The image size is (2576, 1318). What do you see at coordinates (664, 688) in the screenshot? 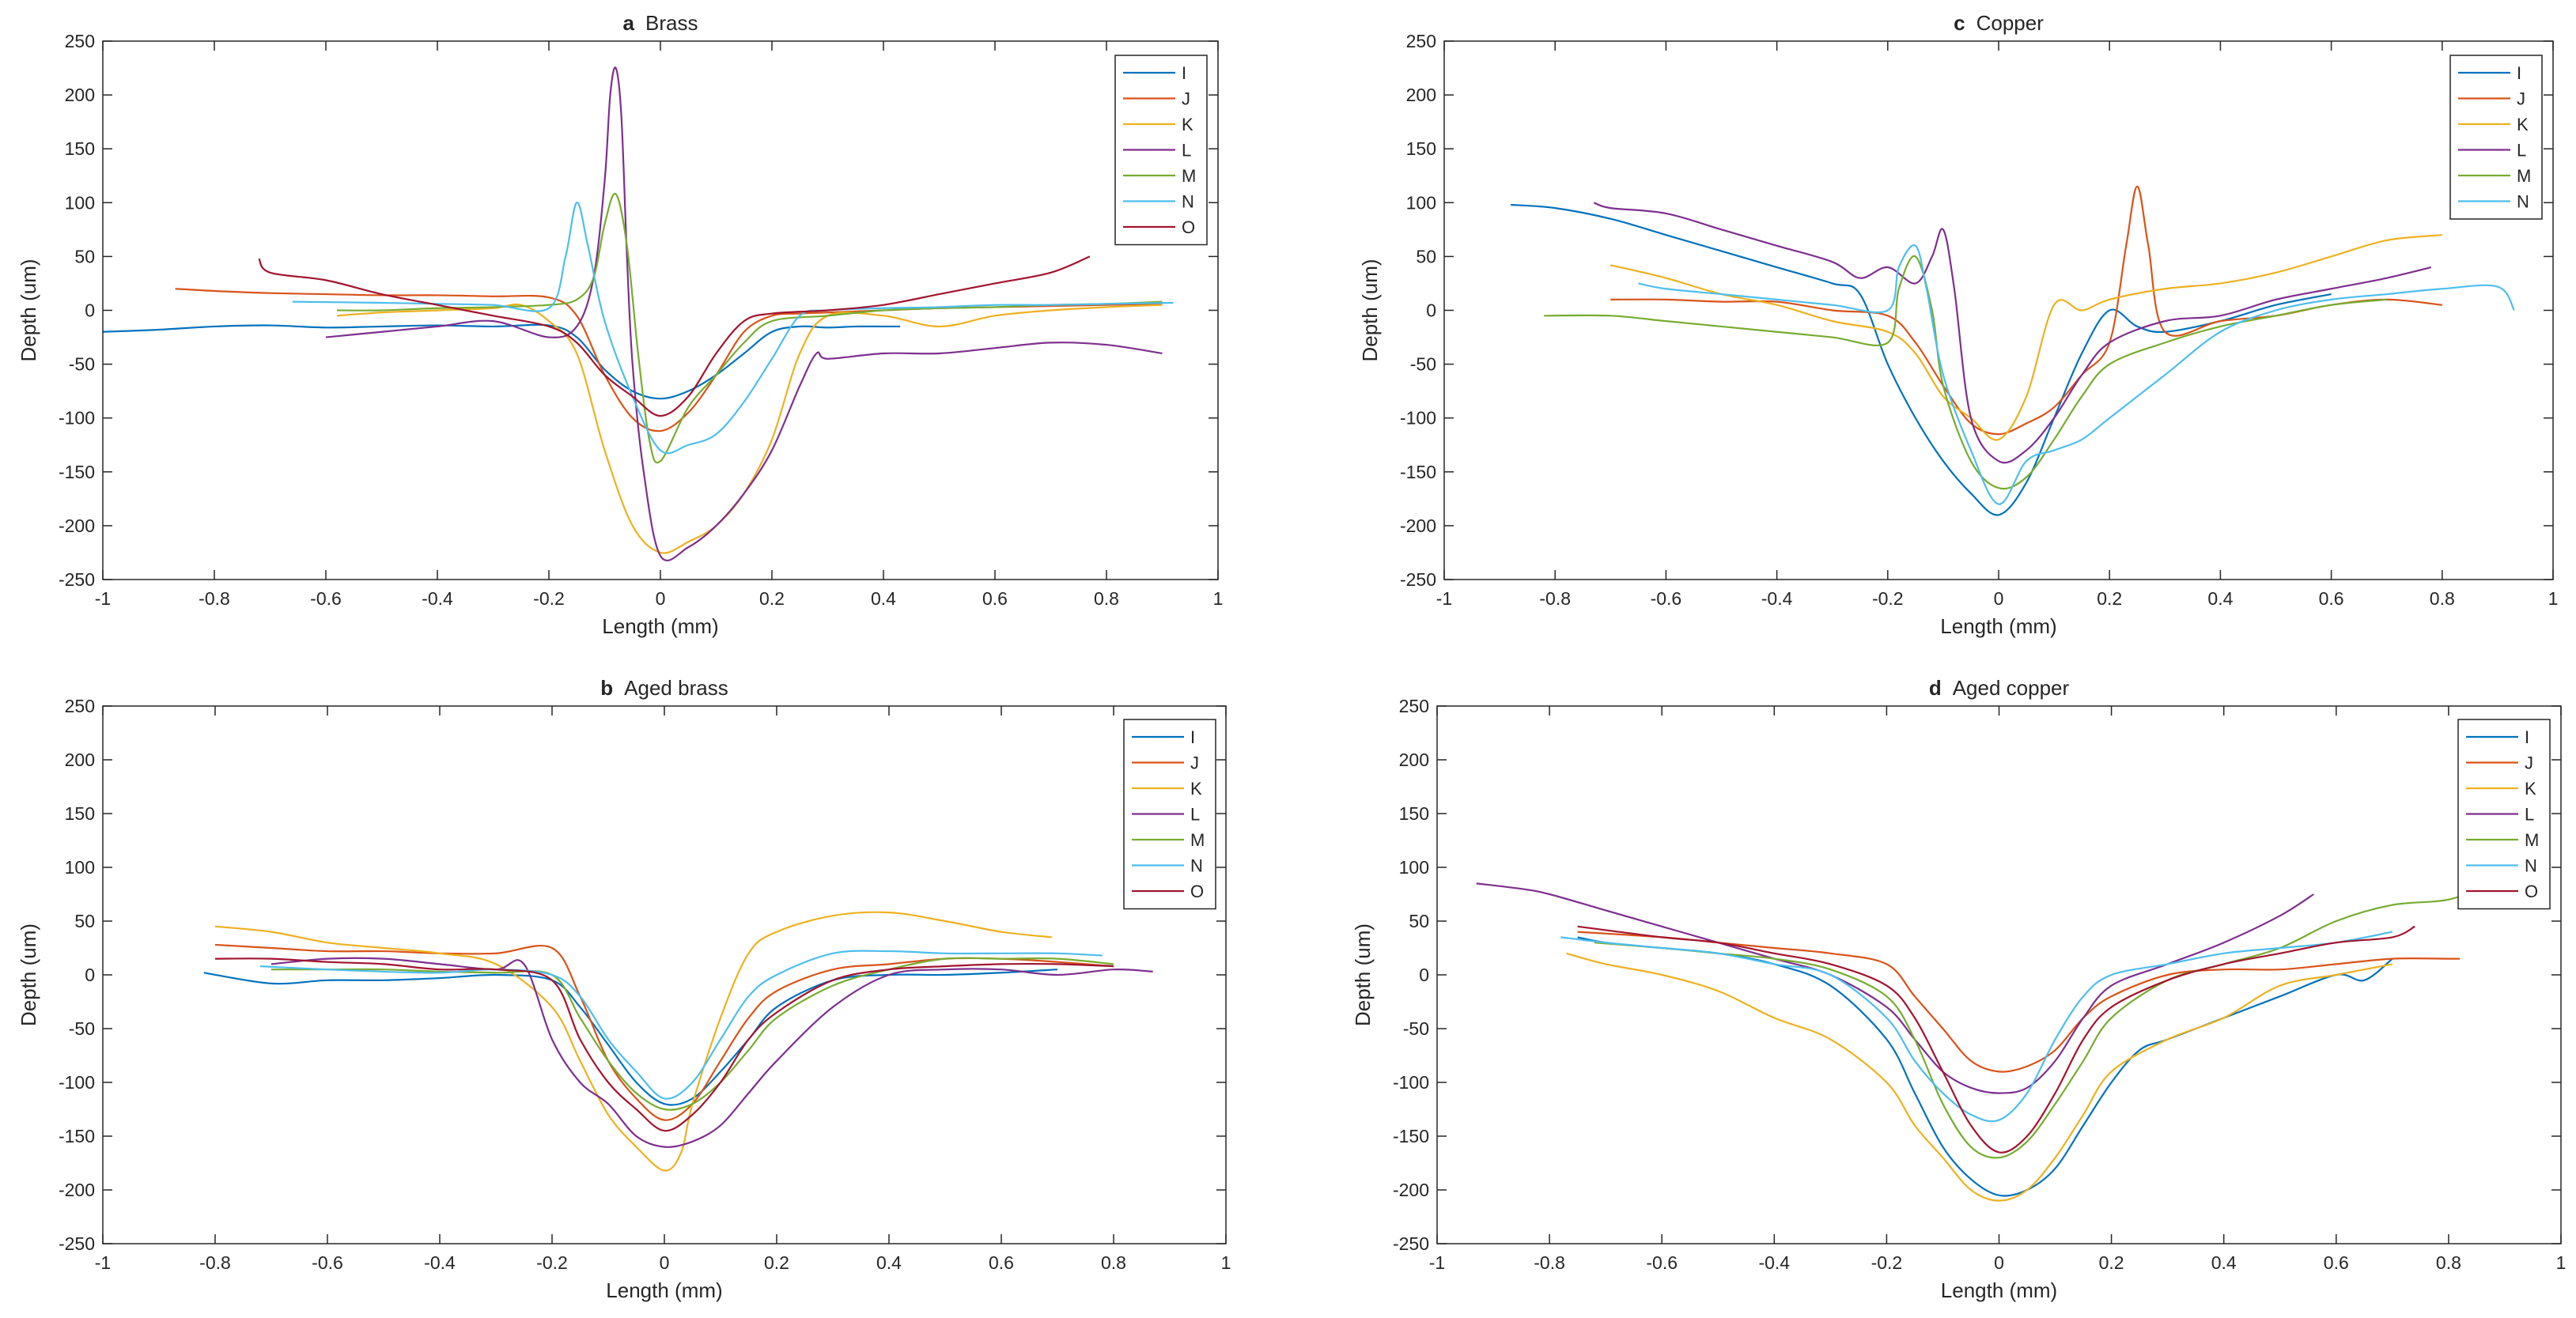
I see `chart-title: b Aged brass` at bounding box center [664, 688].